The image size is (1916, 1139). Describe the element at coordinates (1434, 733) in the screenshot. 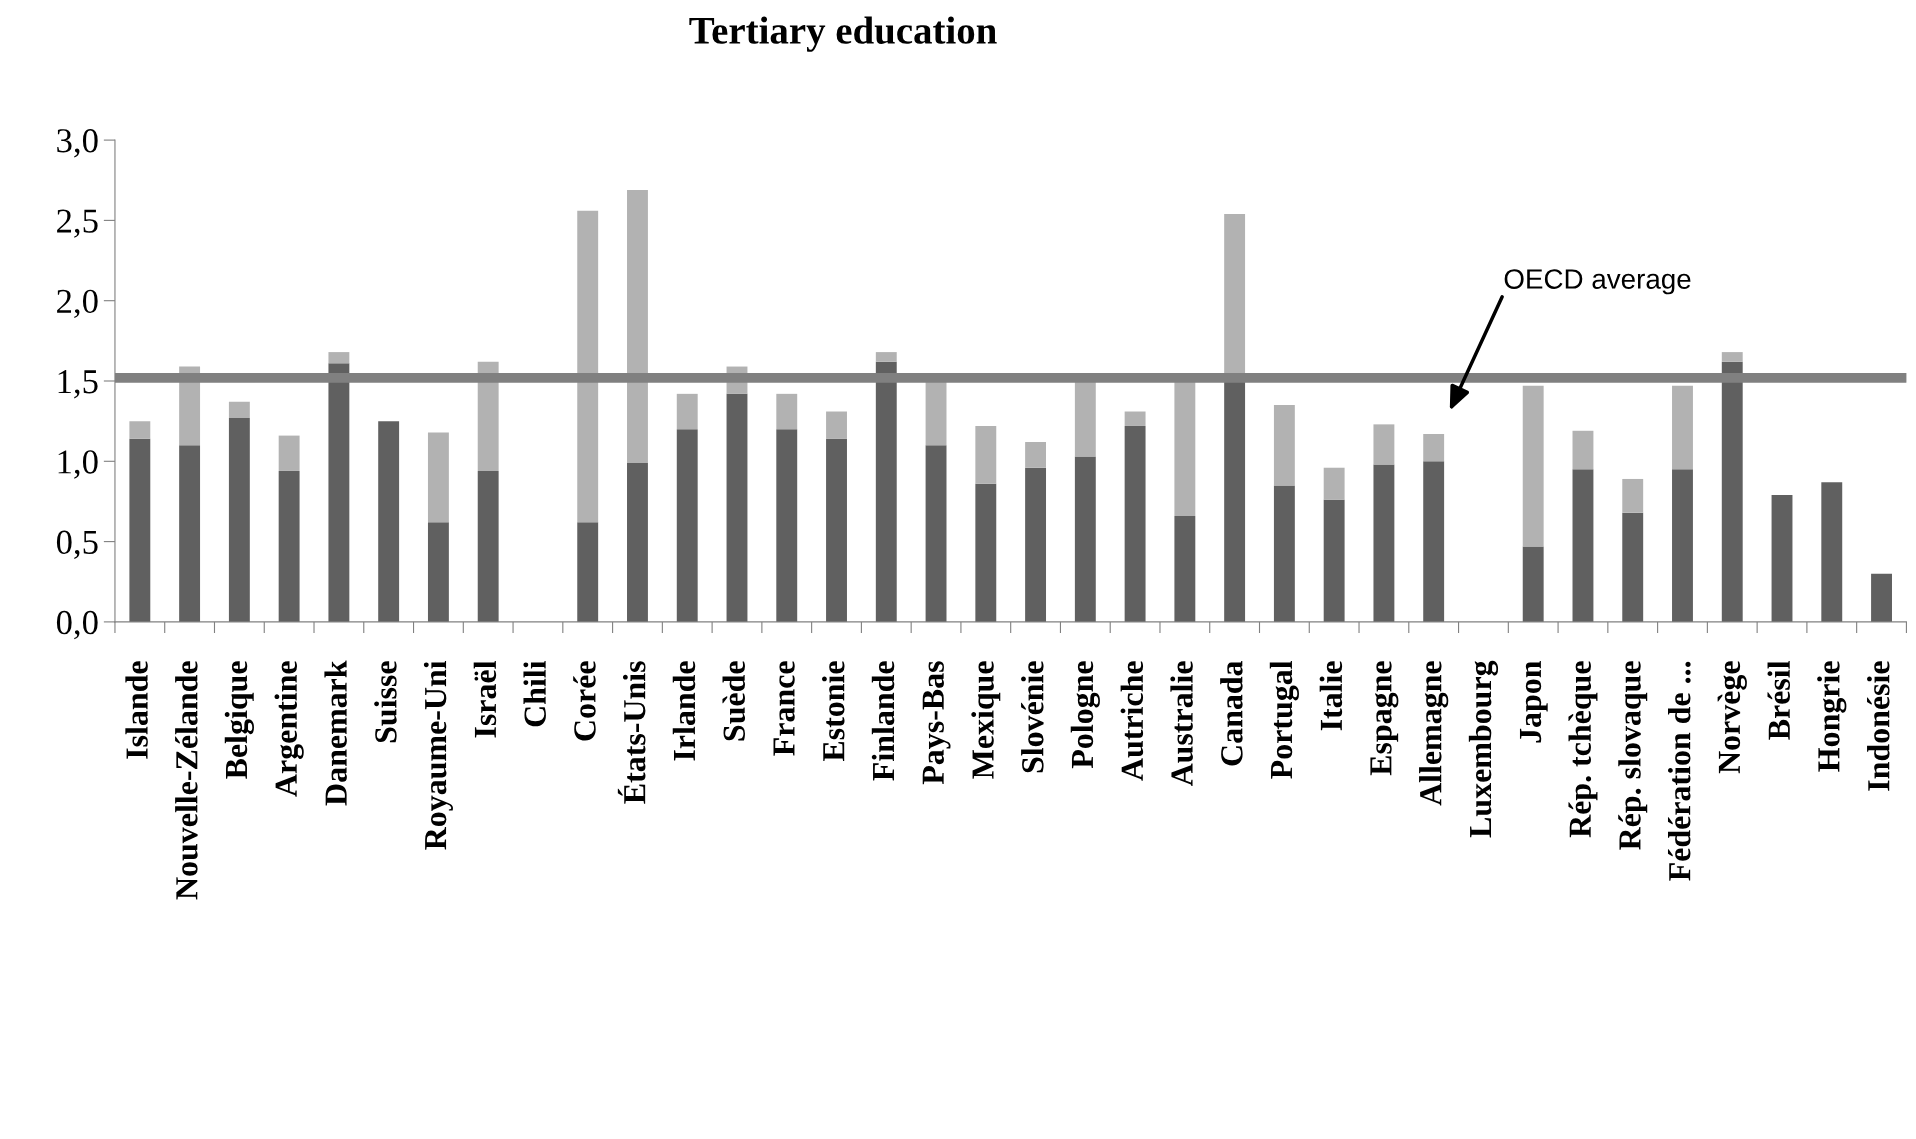

I see `x-tick-label: Allemagne` at that location.